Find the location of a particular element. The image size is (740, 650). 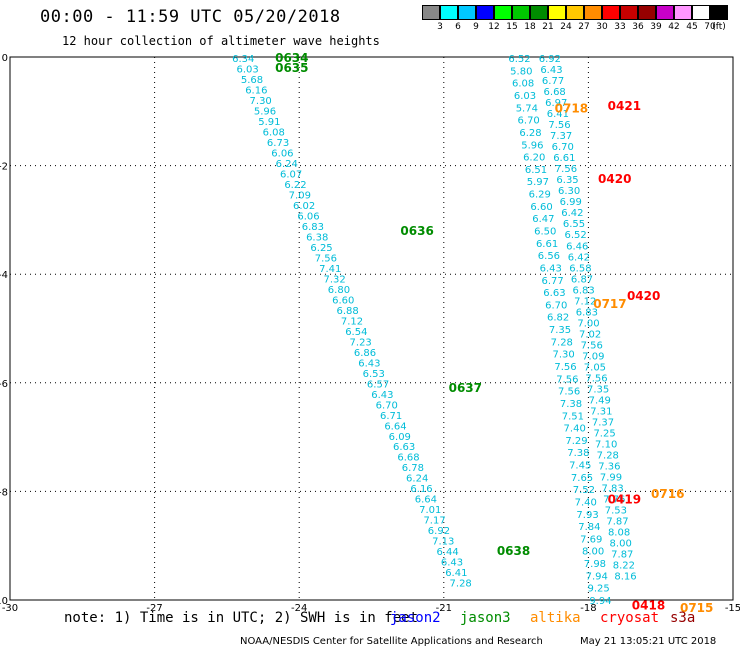

swh-value-track-a: 6.56 is located at coordinates (549, 256).